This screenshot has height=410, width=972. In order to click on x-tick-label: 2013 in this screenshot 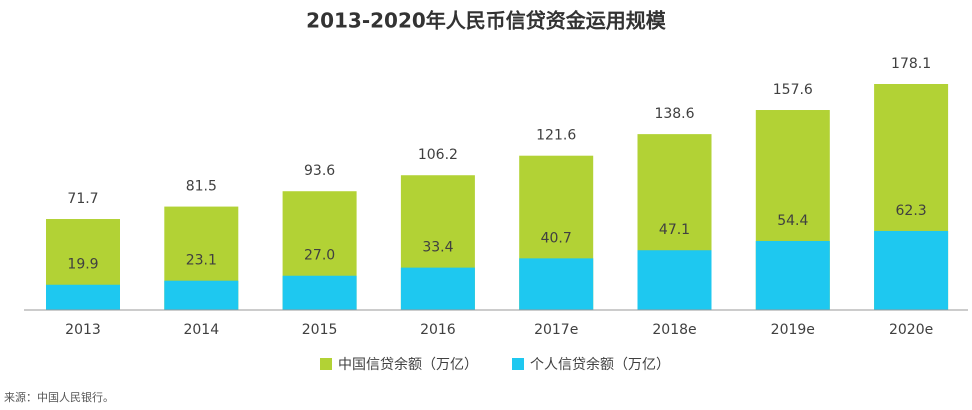, I will do `click(83, 330)`.